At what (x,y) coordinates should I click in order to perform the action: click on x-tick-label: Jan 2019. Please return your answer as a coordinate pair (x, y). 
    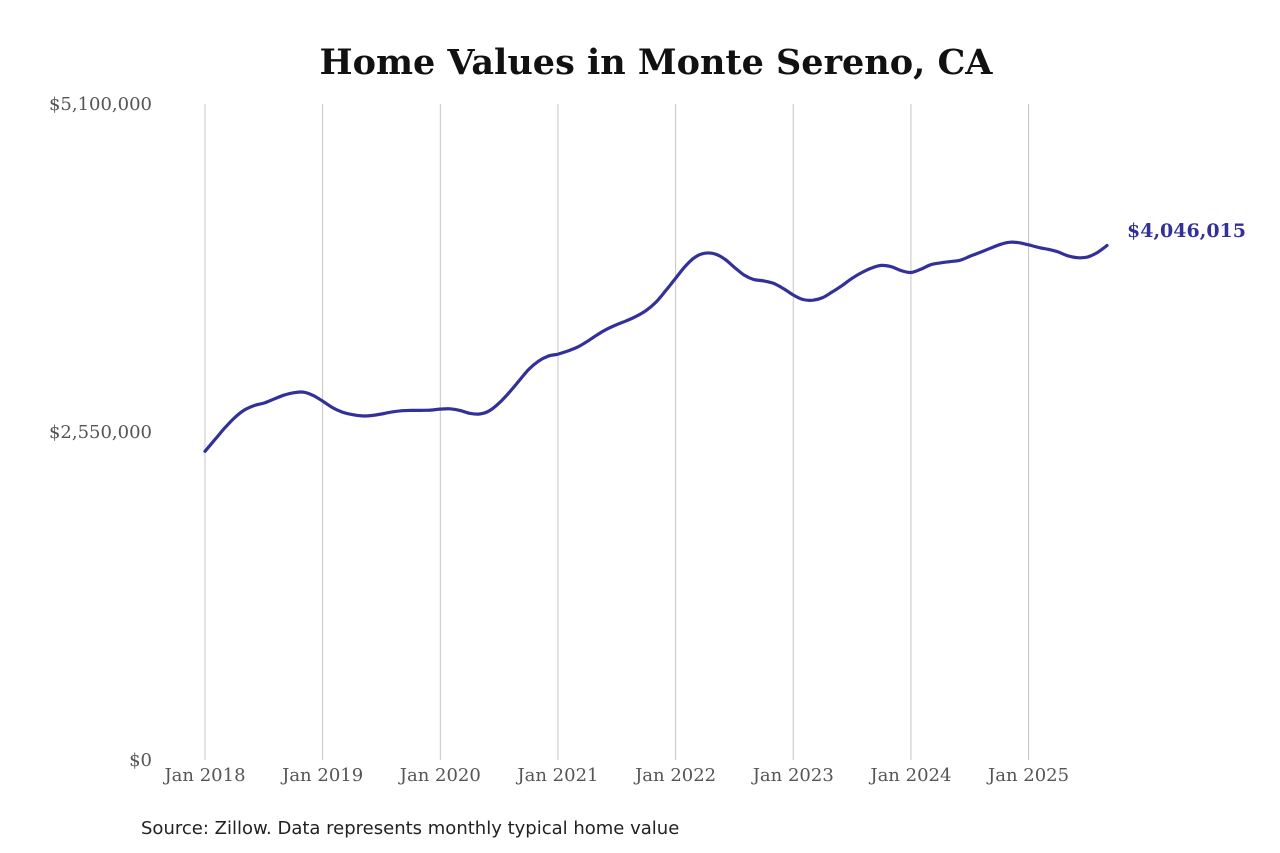
    Looking at the image, I should click on (321, 775).